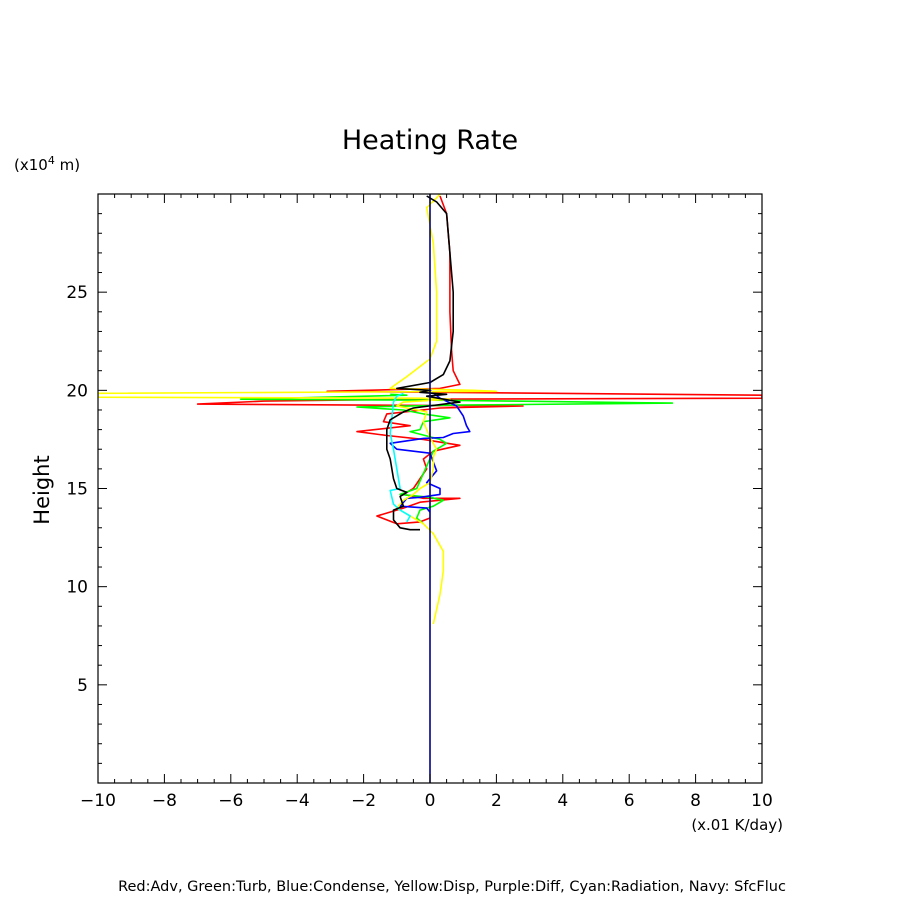  Describe the element at coordinates (496, 801) in the screenshot. I see `x-tick-label: 2` at that location.